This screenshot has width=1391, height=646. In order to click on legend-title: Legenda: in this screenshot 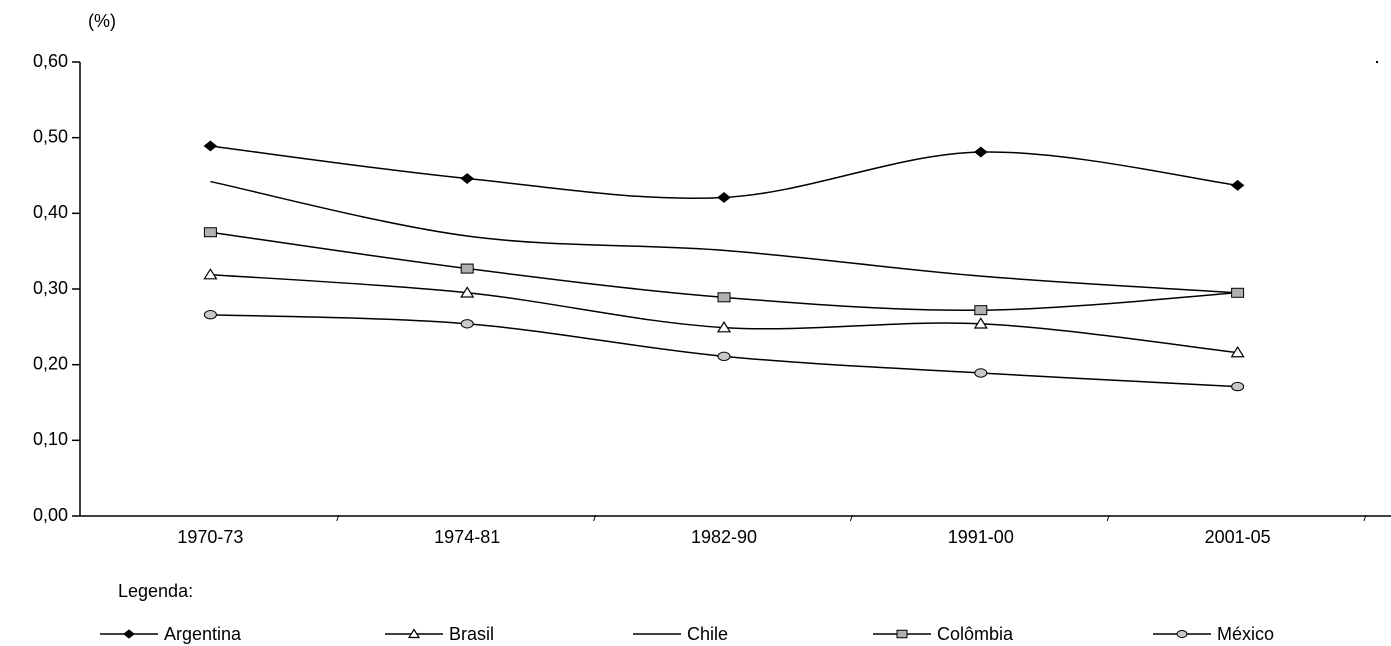, I will do `click(155, 591)`.